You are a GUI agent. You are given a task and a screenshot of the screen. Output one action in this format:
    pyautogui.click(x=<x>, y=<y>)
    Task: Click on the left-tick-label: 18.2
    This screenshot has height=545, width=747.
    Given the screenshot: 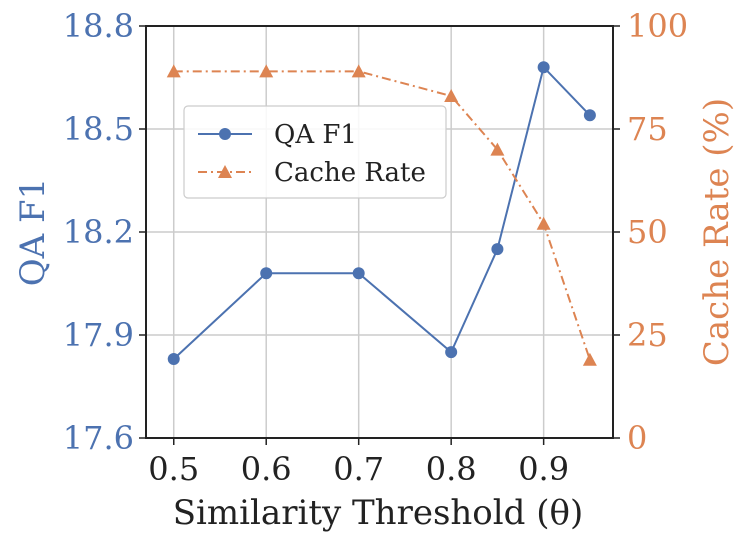 What is the action you would take?
    pyautogui.click(x=98, y=232)
    